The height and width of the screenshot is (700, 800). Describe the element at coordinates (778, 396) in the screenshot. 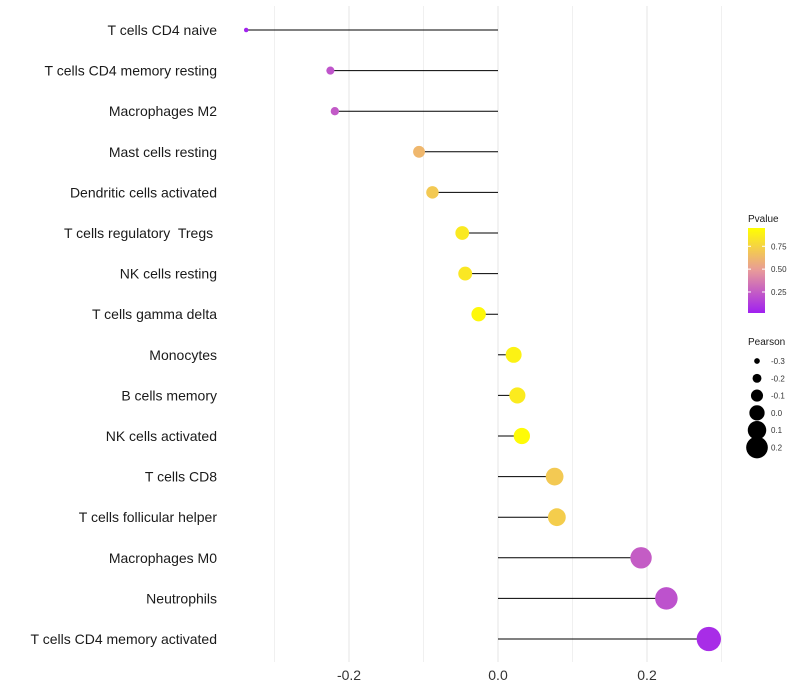

I see `pearson-legend-label: -0.1` at that location.